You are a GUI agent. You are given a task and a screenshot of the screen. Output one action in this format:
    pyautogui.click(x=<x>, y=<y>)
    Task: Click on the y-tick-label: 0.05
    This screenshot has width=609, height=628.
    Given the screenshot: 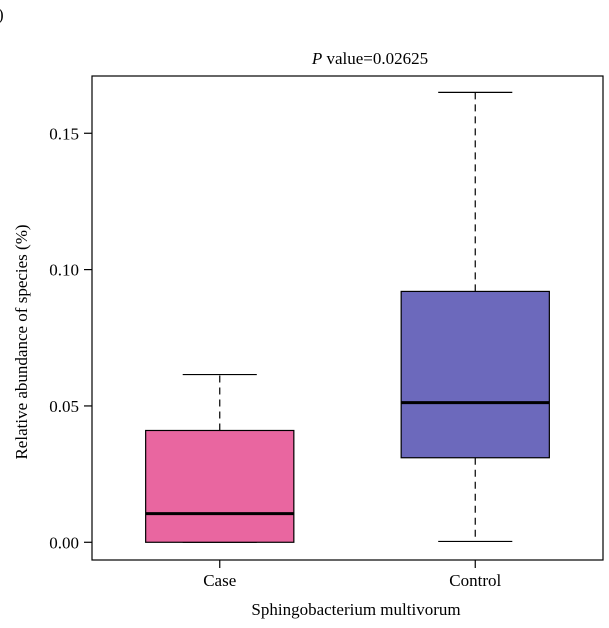 What is the action you would take?
    pyautogui.click(x=64, y=406)
    